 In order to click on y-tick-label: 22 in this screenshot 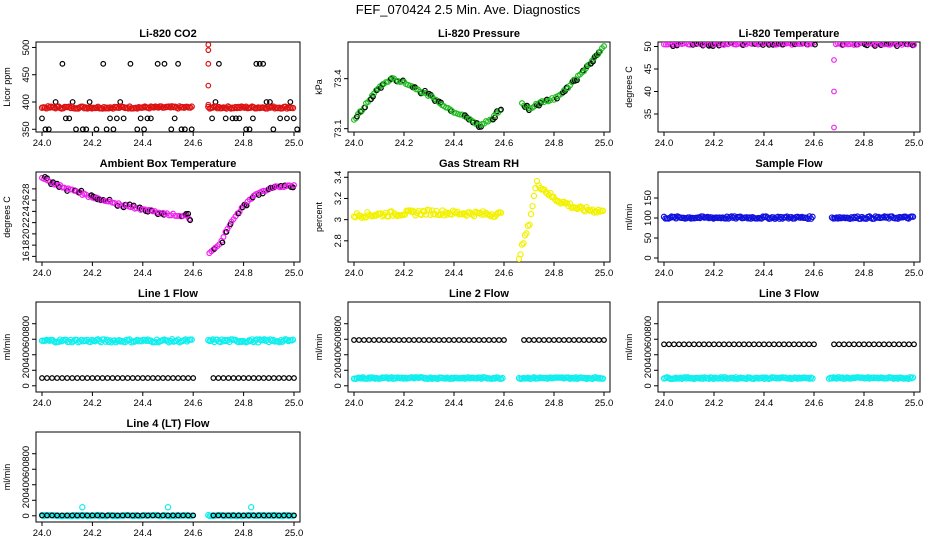, I will do `click(26, 222)`.